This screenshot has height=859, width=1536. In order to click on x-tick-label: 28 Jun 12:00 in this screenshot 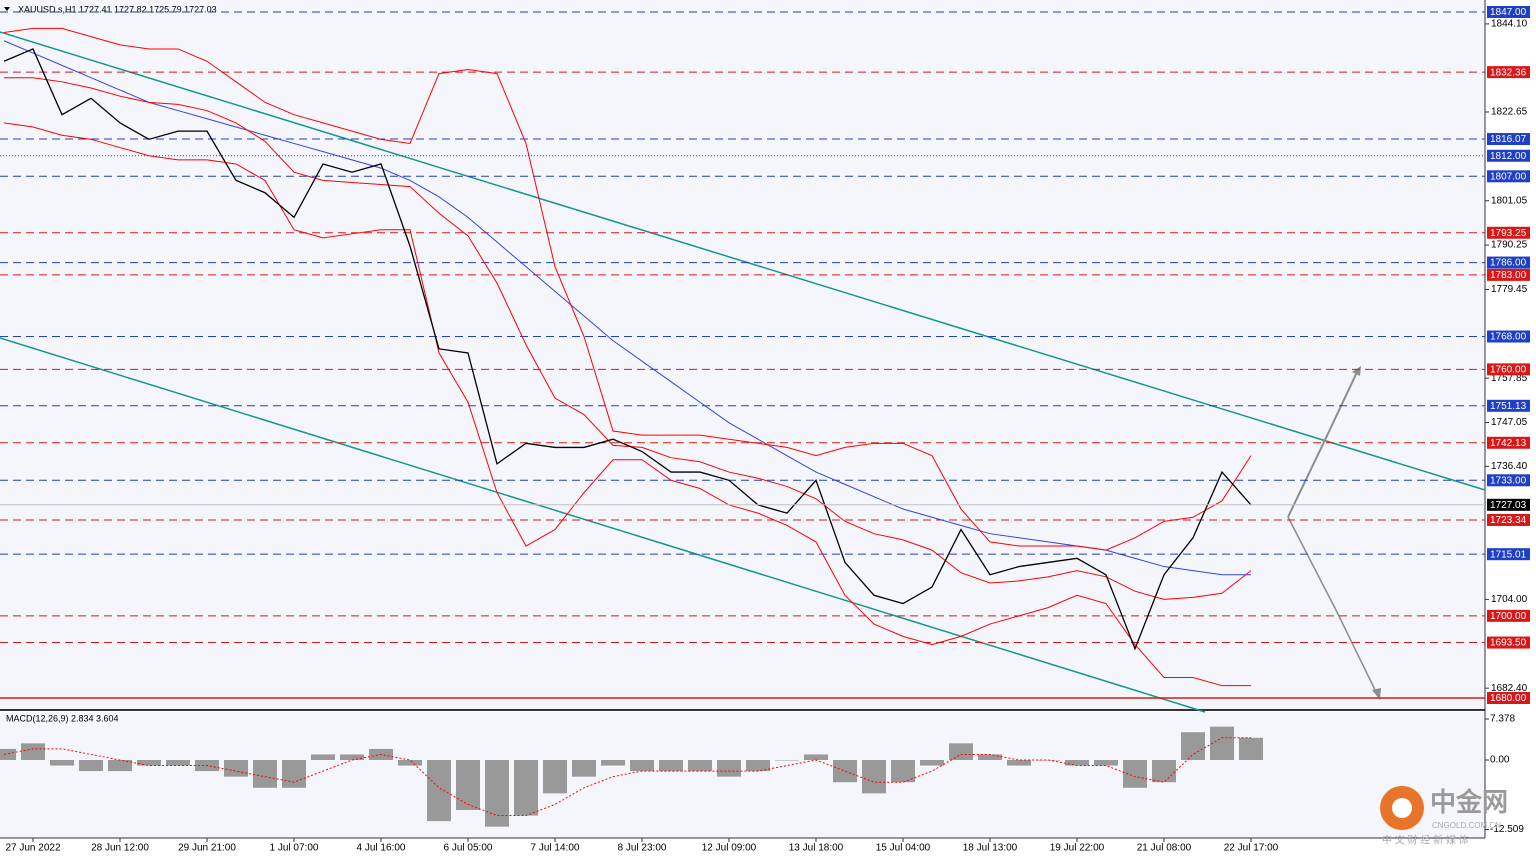, I will do `click(120, 848)`.